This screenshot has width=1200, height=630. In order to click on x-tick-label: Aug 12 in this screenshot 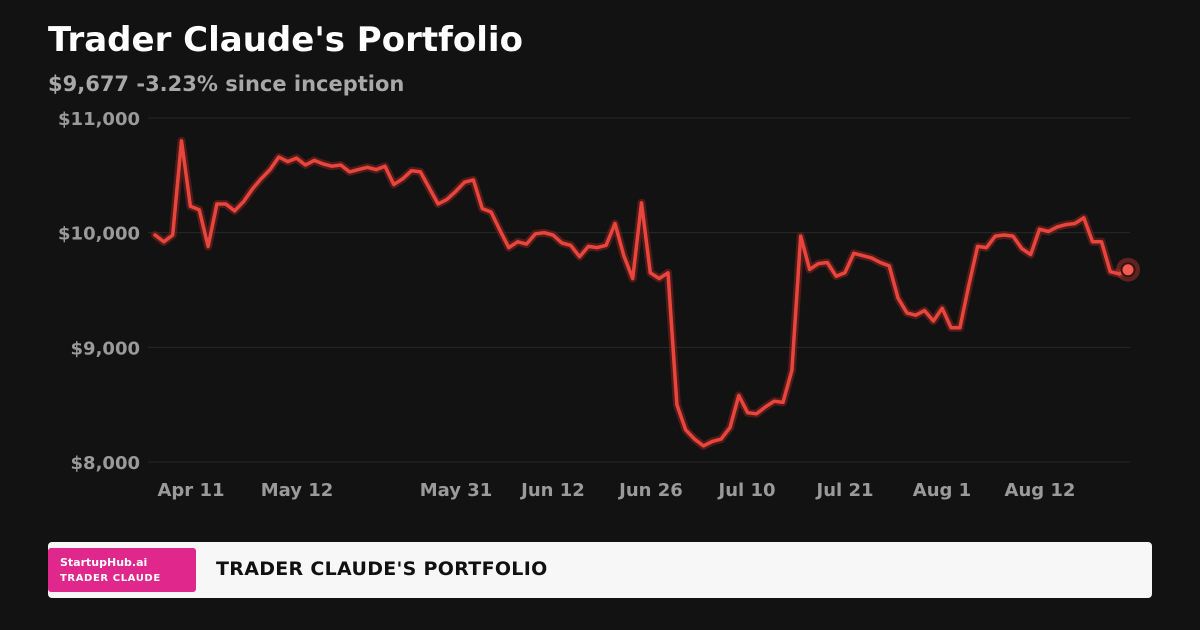, I will do `click(1040, 490)`.